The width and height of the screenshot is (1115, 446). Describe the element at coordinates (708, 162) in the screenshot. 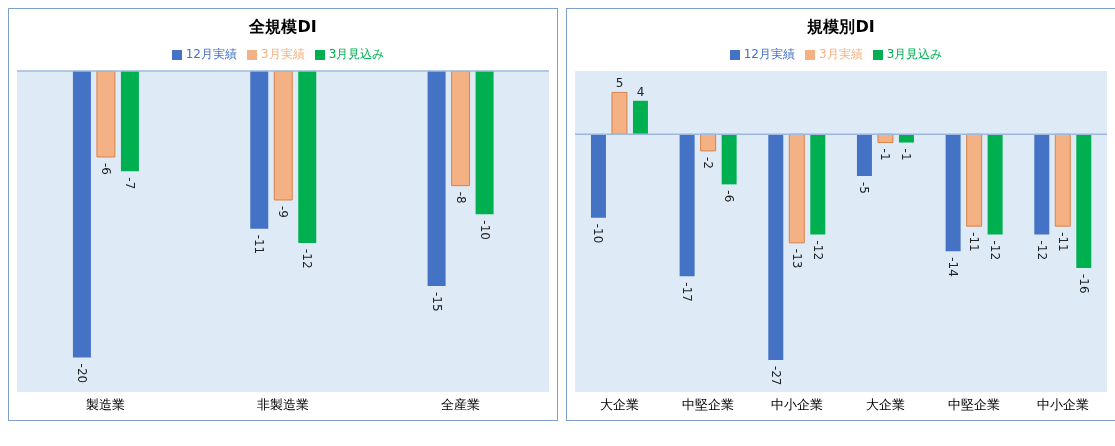

I see `data-label: -2` at that location.